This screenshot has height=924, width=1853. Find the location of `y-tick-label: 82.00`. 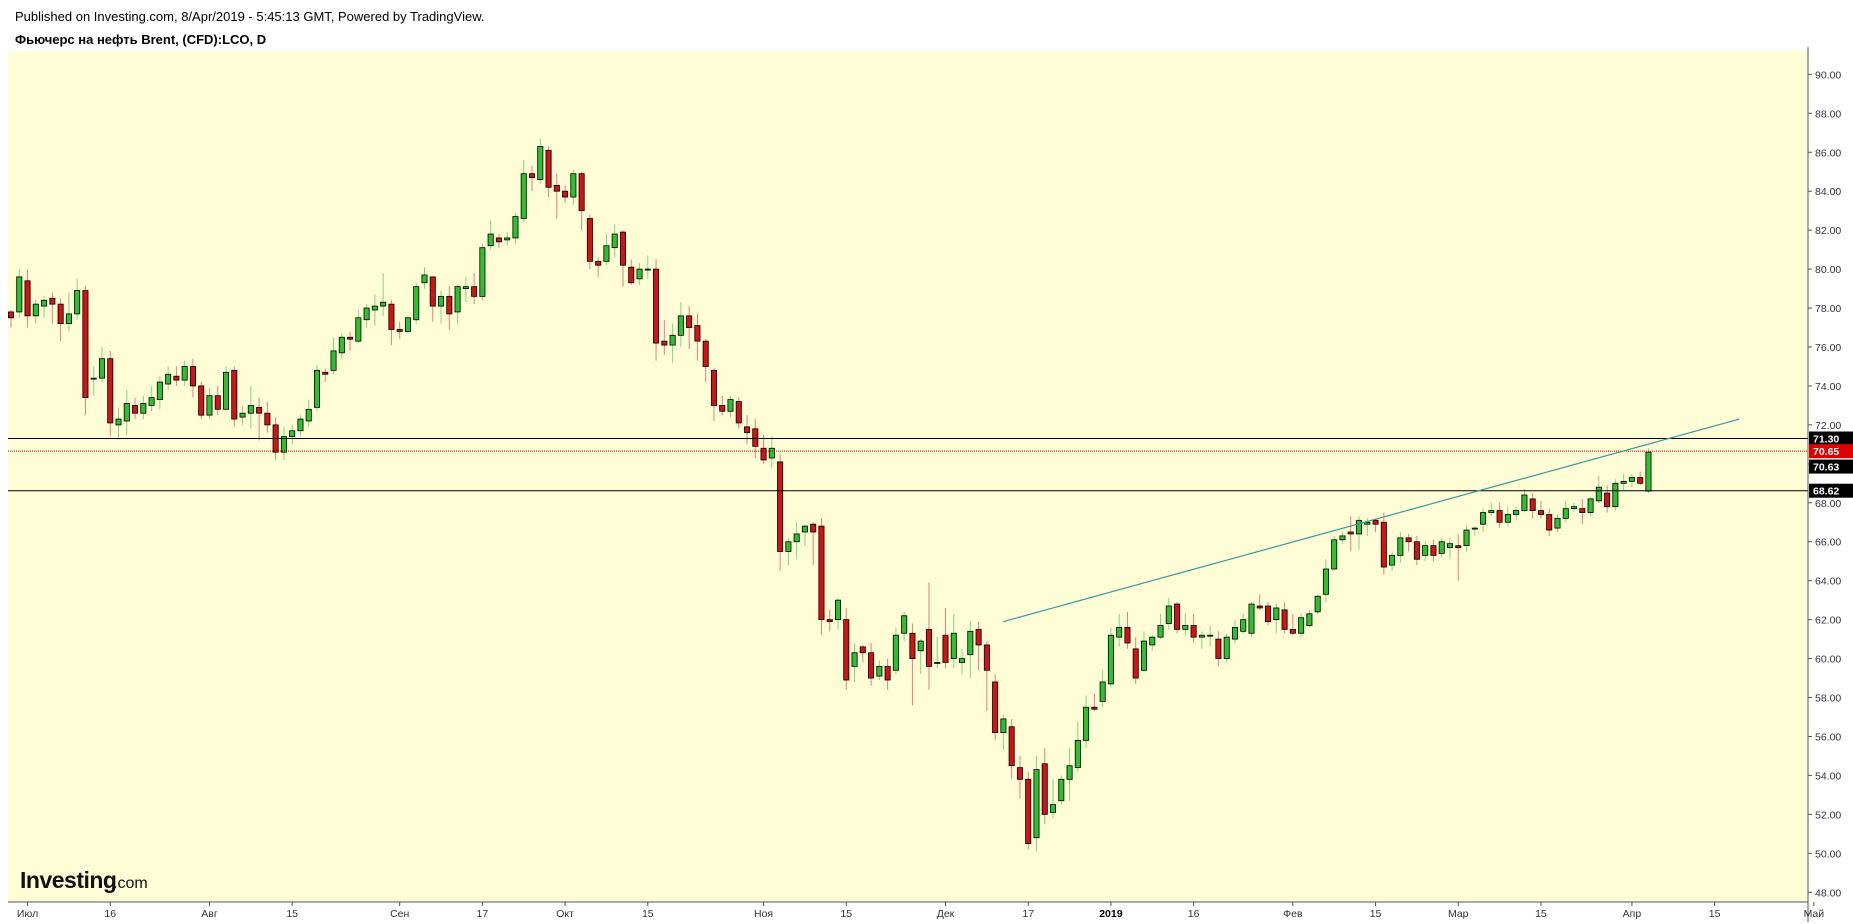

y-tick-label: 82.00 is located at coordinates (1828, 231).